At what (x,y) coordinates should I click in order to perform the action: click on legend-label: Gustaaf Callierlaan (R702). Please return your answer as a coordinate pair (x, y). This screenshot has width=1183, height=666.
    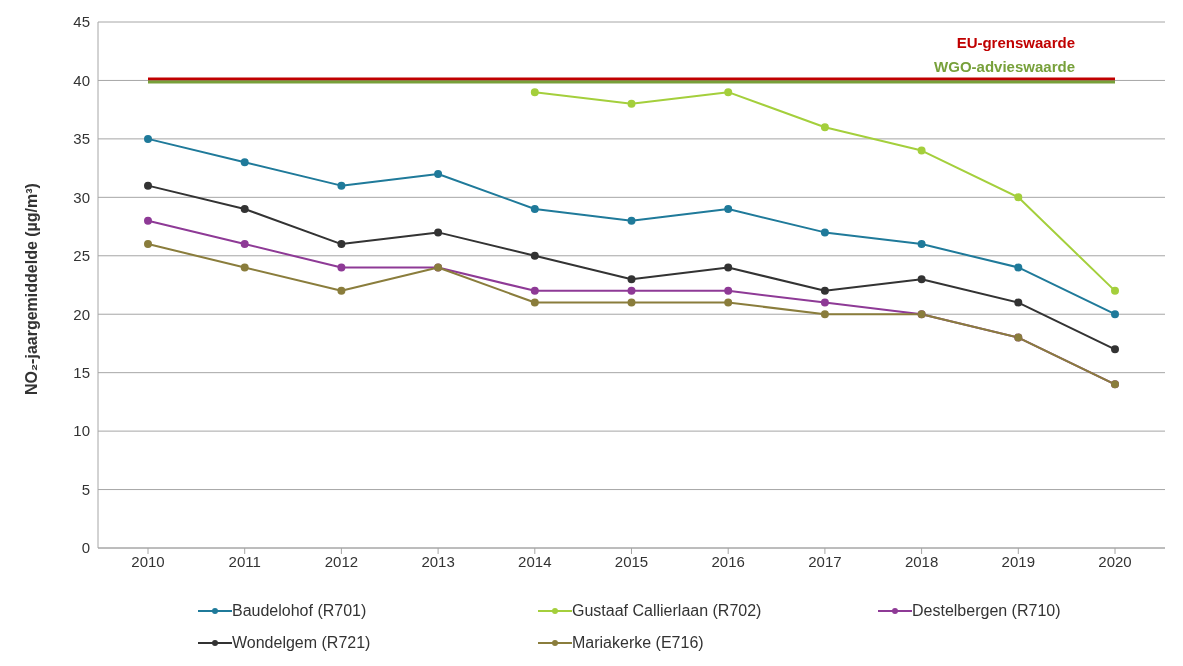
    Looking at the image, I should click on (667, 611).